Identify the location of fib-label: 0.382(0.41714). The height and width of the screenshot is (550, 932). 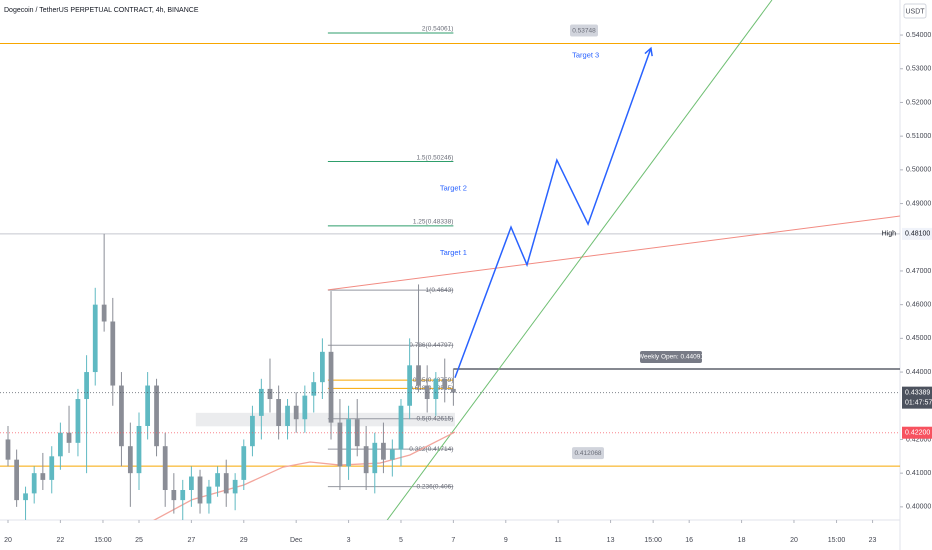
(431, 449).